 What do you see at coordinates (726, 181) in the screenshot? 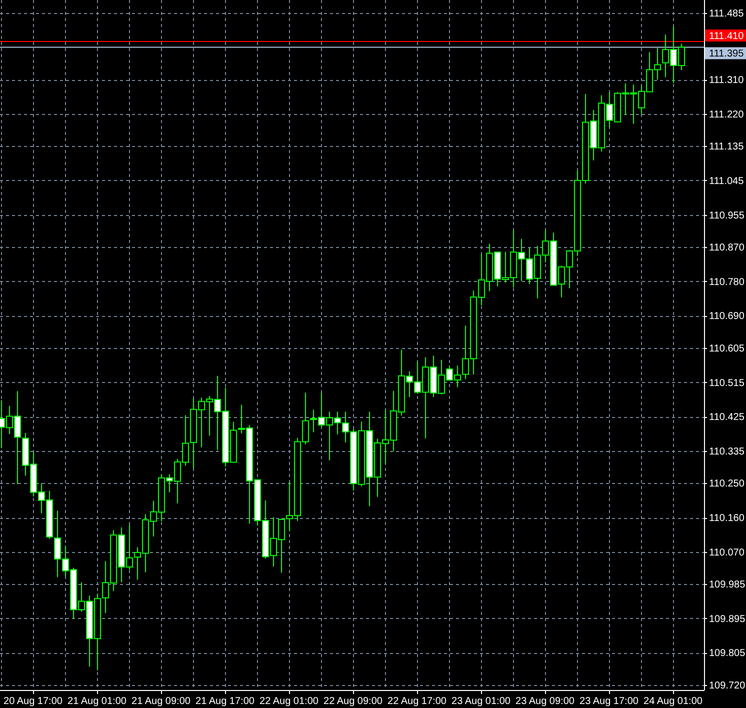
I see `y-tick-label: 111.045` at bounding box center [726, 181].